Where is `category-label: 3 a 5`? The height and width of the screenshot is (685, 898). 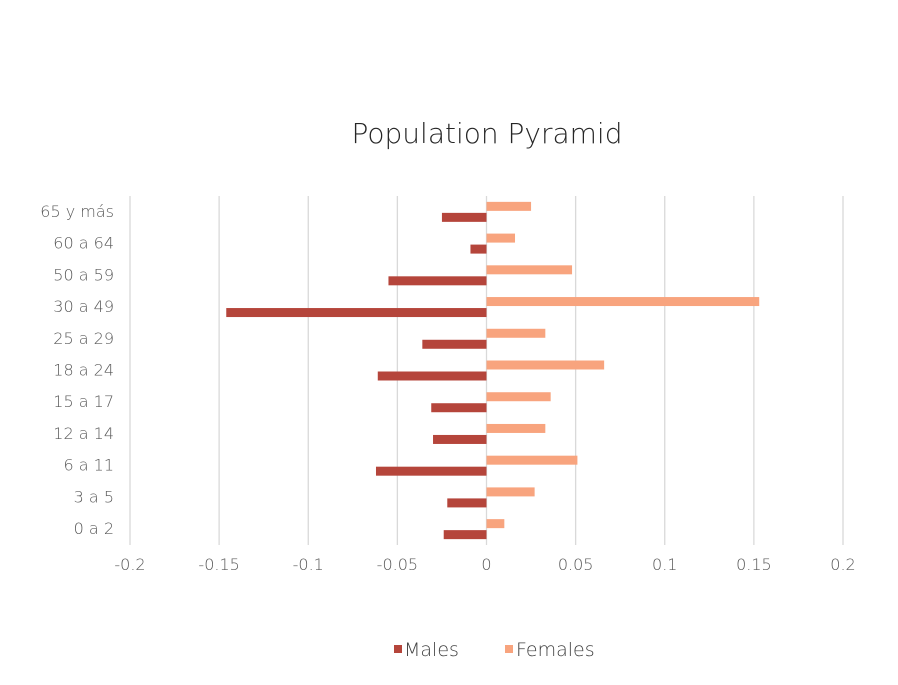
category-label: 3 a 5 is located at coordinates (94, 496).